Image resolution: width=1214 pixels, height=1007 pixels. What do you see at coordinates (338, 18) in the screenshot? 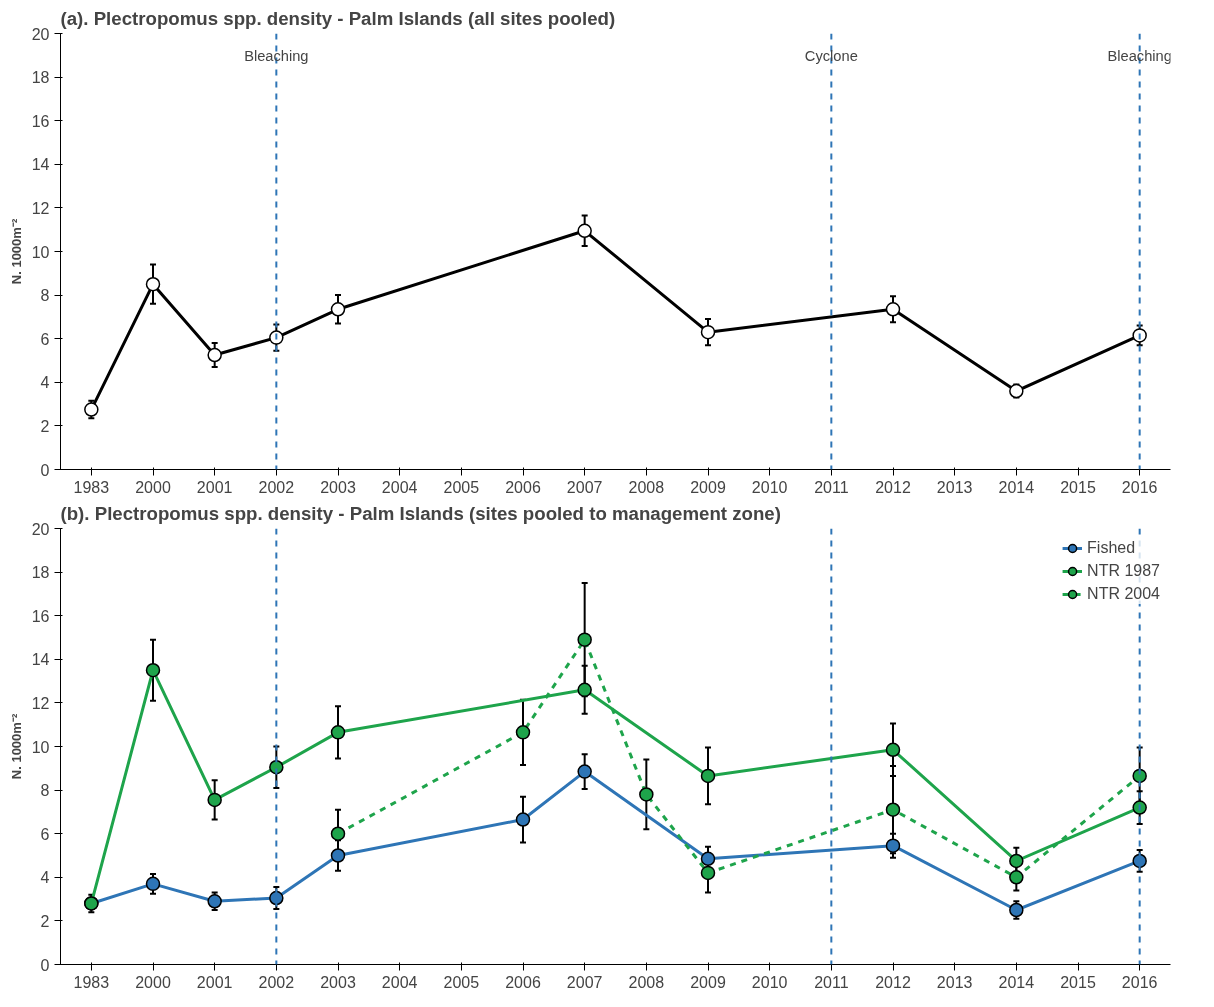
I see `chart-title: (a). Plectropomus spp. density - Palm Islands (all sites pooled)` at bounding box center [338, 18].